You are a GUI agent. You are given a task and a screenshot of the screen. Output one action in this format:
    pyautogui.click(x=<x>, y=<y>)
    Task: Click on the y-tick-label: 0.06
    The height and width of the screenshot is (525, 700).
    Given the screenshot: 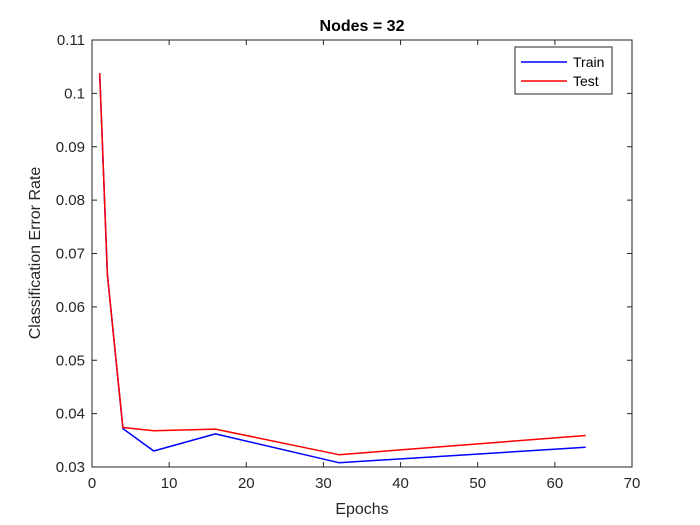 What is the action you would take?
    pyautogui.click(x=70, y=307)
    